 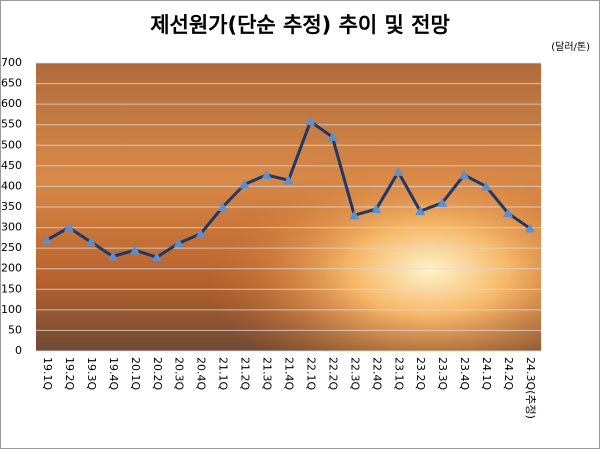 I want to click on y-tick-label: 350, so click(x=11, y=206).